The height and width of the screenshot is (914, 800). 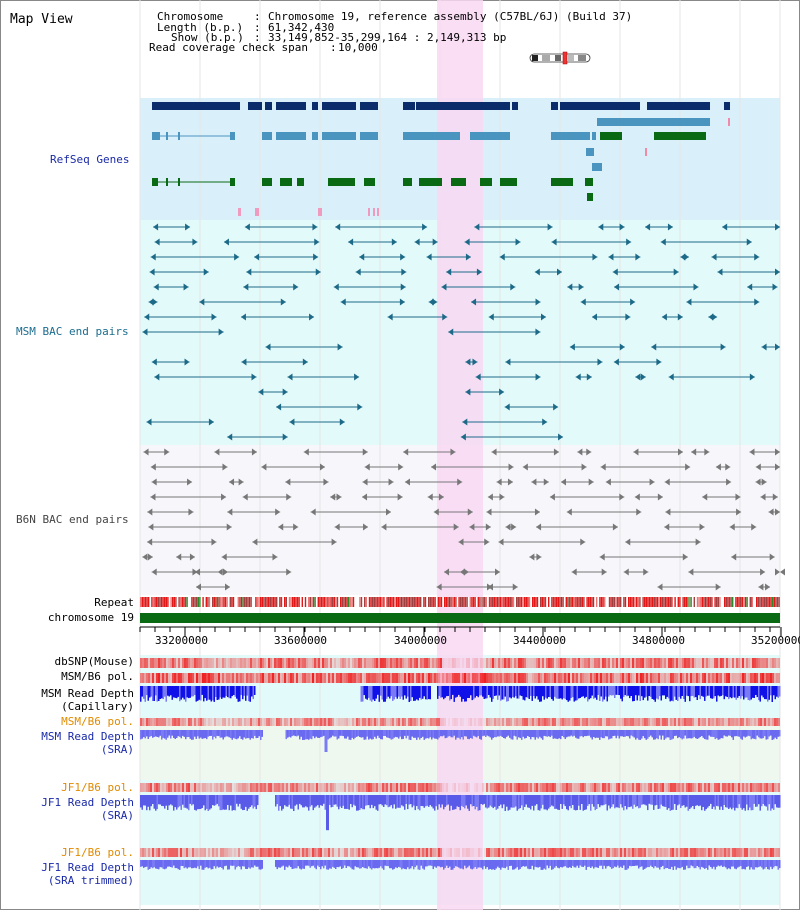 I want to click on b6n-bac-track-label: B6N BAC end pairs, so click(x=72, y=519).